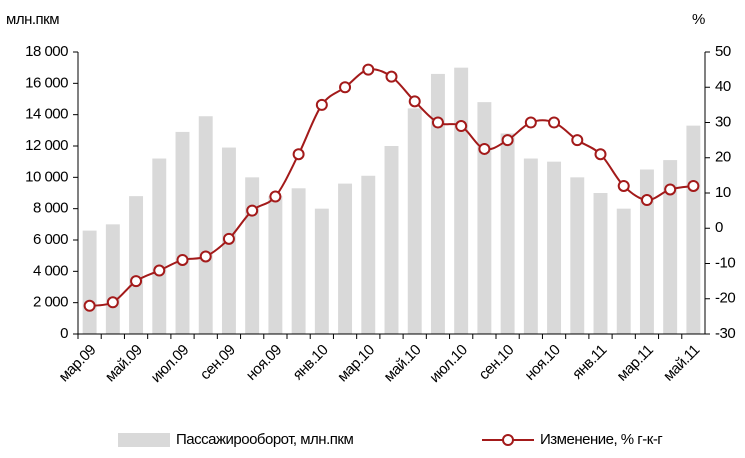  I want to click on x-tick-label: июл.10, so click(448, 364).